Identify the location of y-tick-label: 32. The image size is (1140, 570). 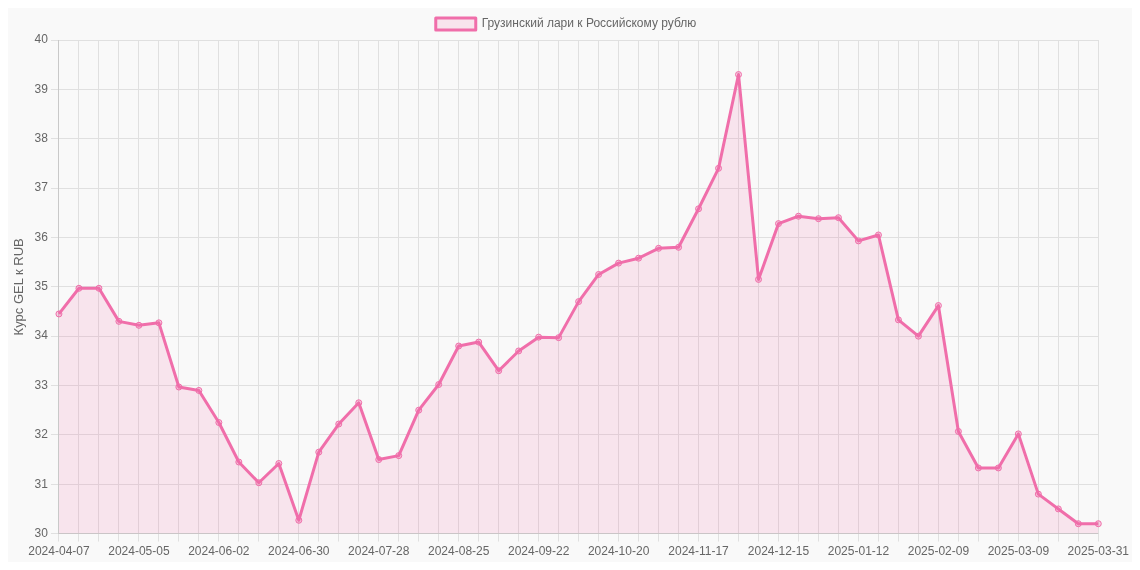
(41, 434).